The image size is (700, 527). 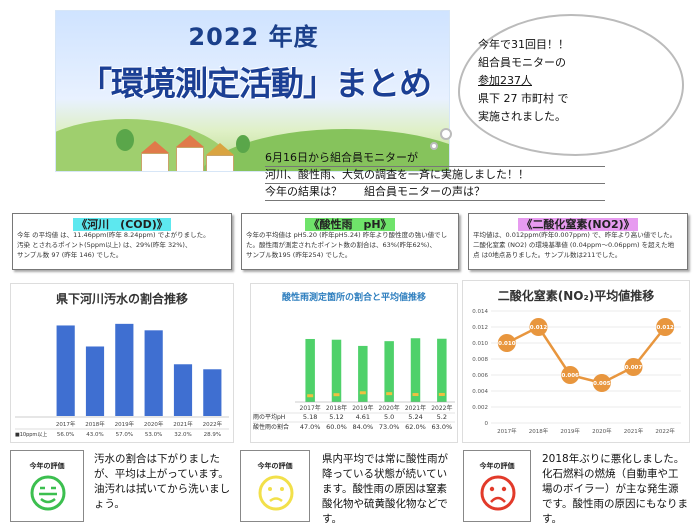 What do you see at coordinates (255, 83) in the screenshot?
I see `page-title: 「環境測定活動」まとめ` at bounding box center [255, 83].